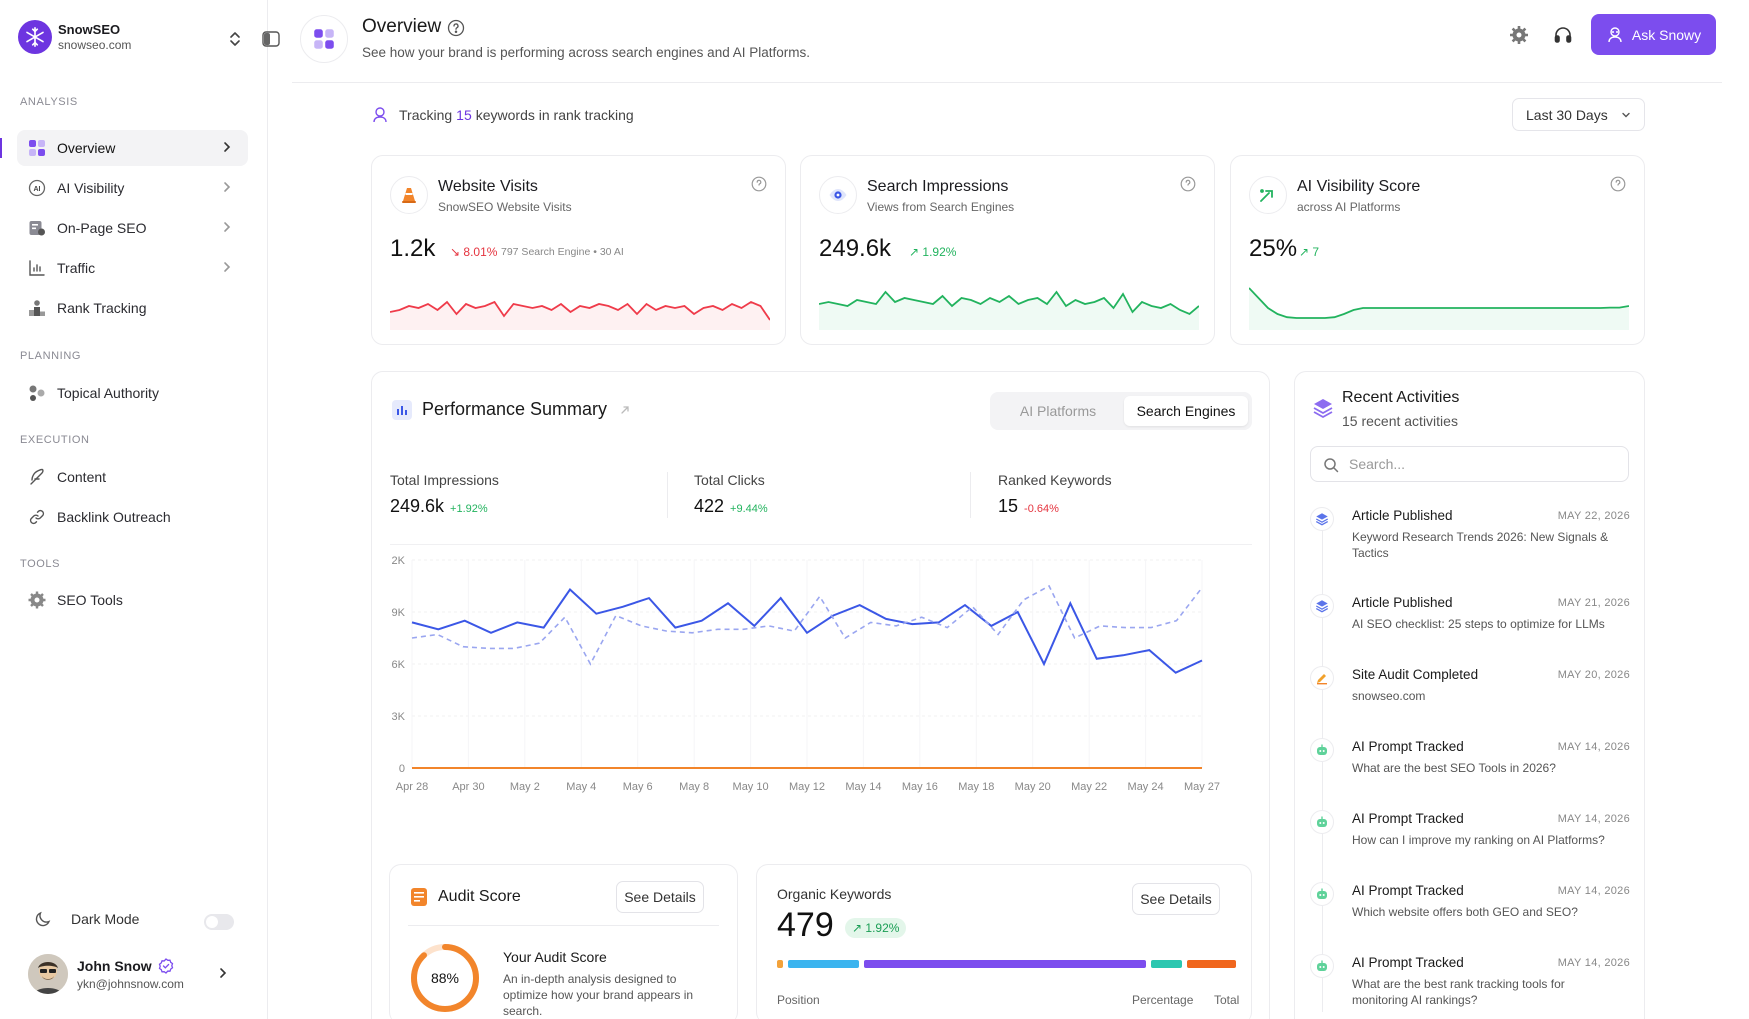  I want to click on external-link-icon, so click(625, 410).